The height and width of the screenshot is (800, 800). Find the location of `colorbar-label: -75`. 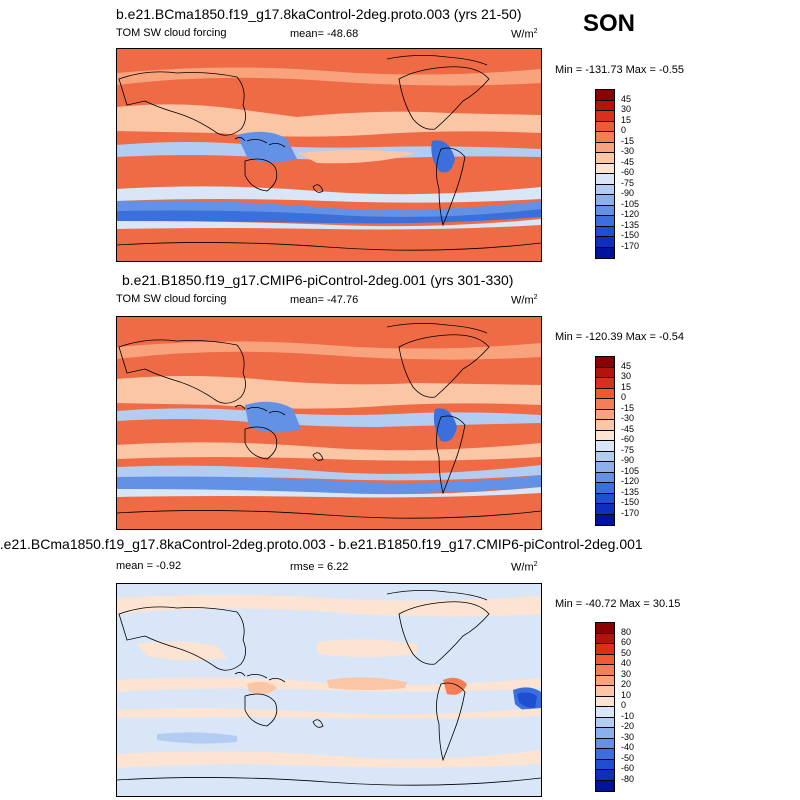

colorbar-label: -75 is located at coordinates (628, 449).